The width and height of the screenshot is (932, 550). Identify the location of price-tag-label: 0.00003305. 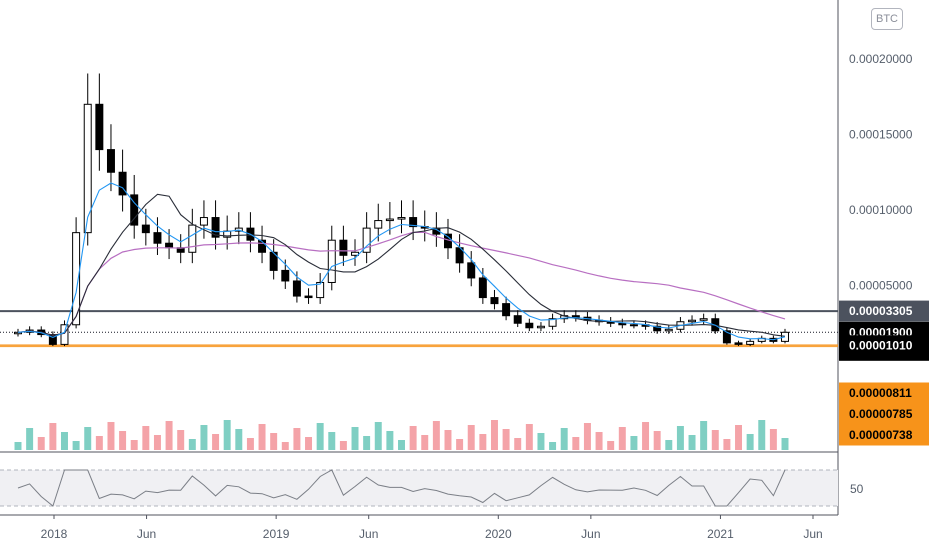
(881, 311).